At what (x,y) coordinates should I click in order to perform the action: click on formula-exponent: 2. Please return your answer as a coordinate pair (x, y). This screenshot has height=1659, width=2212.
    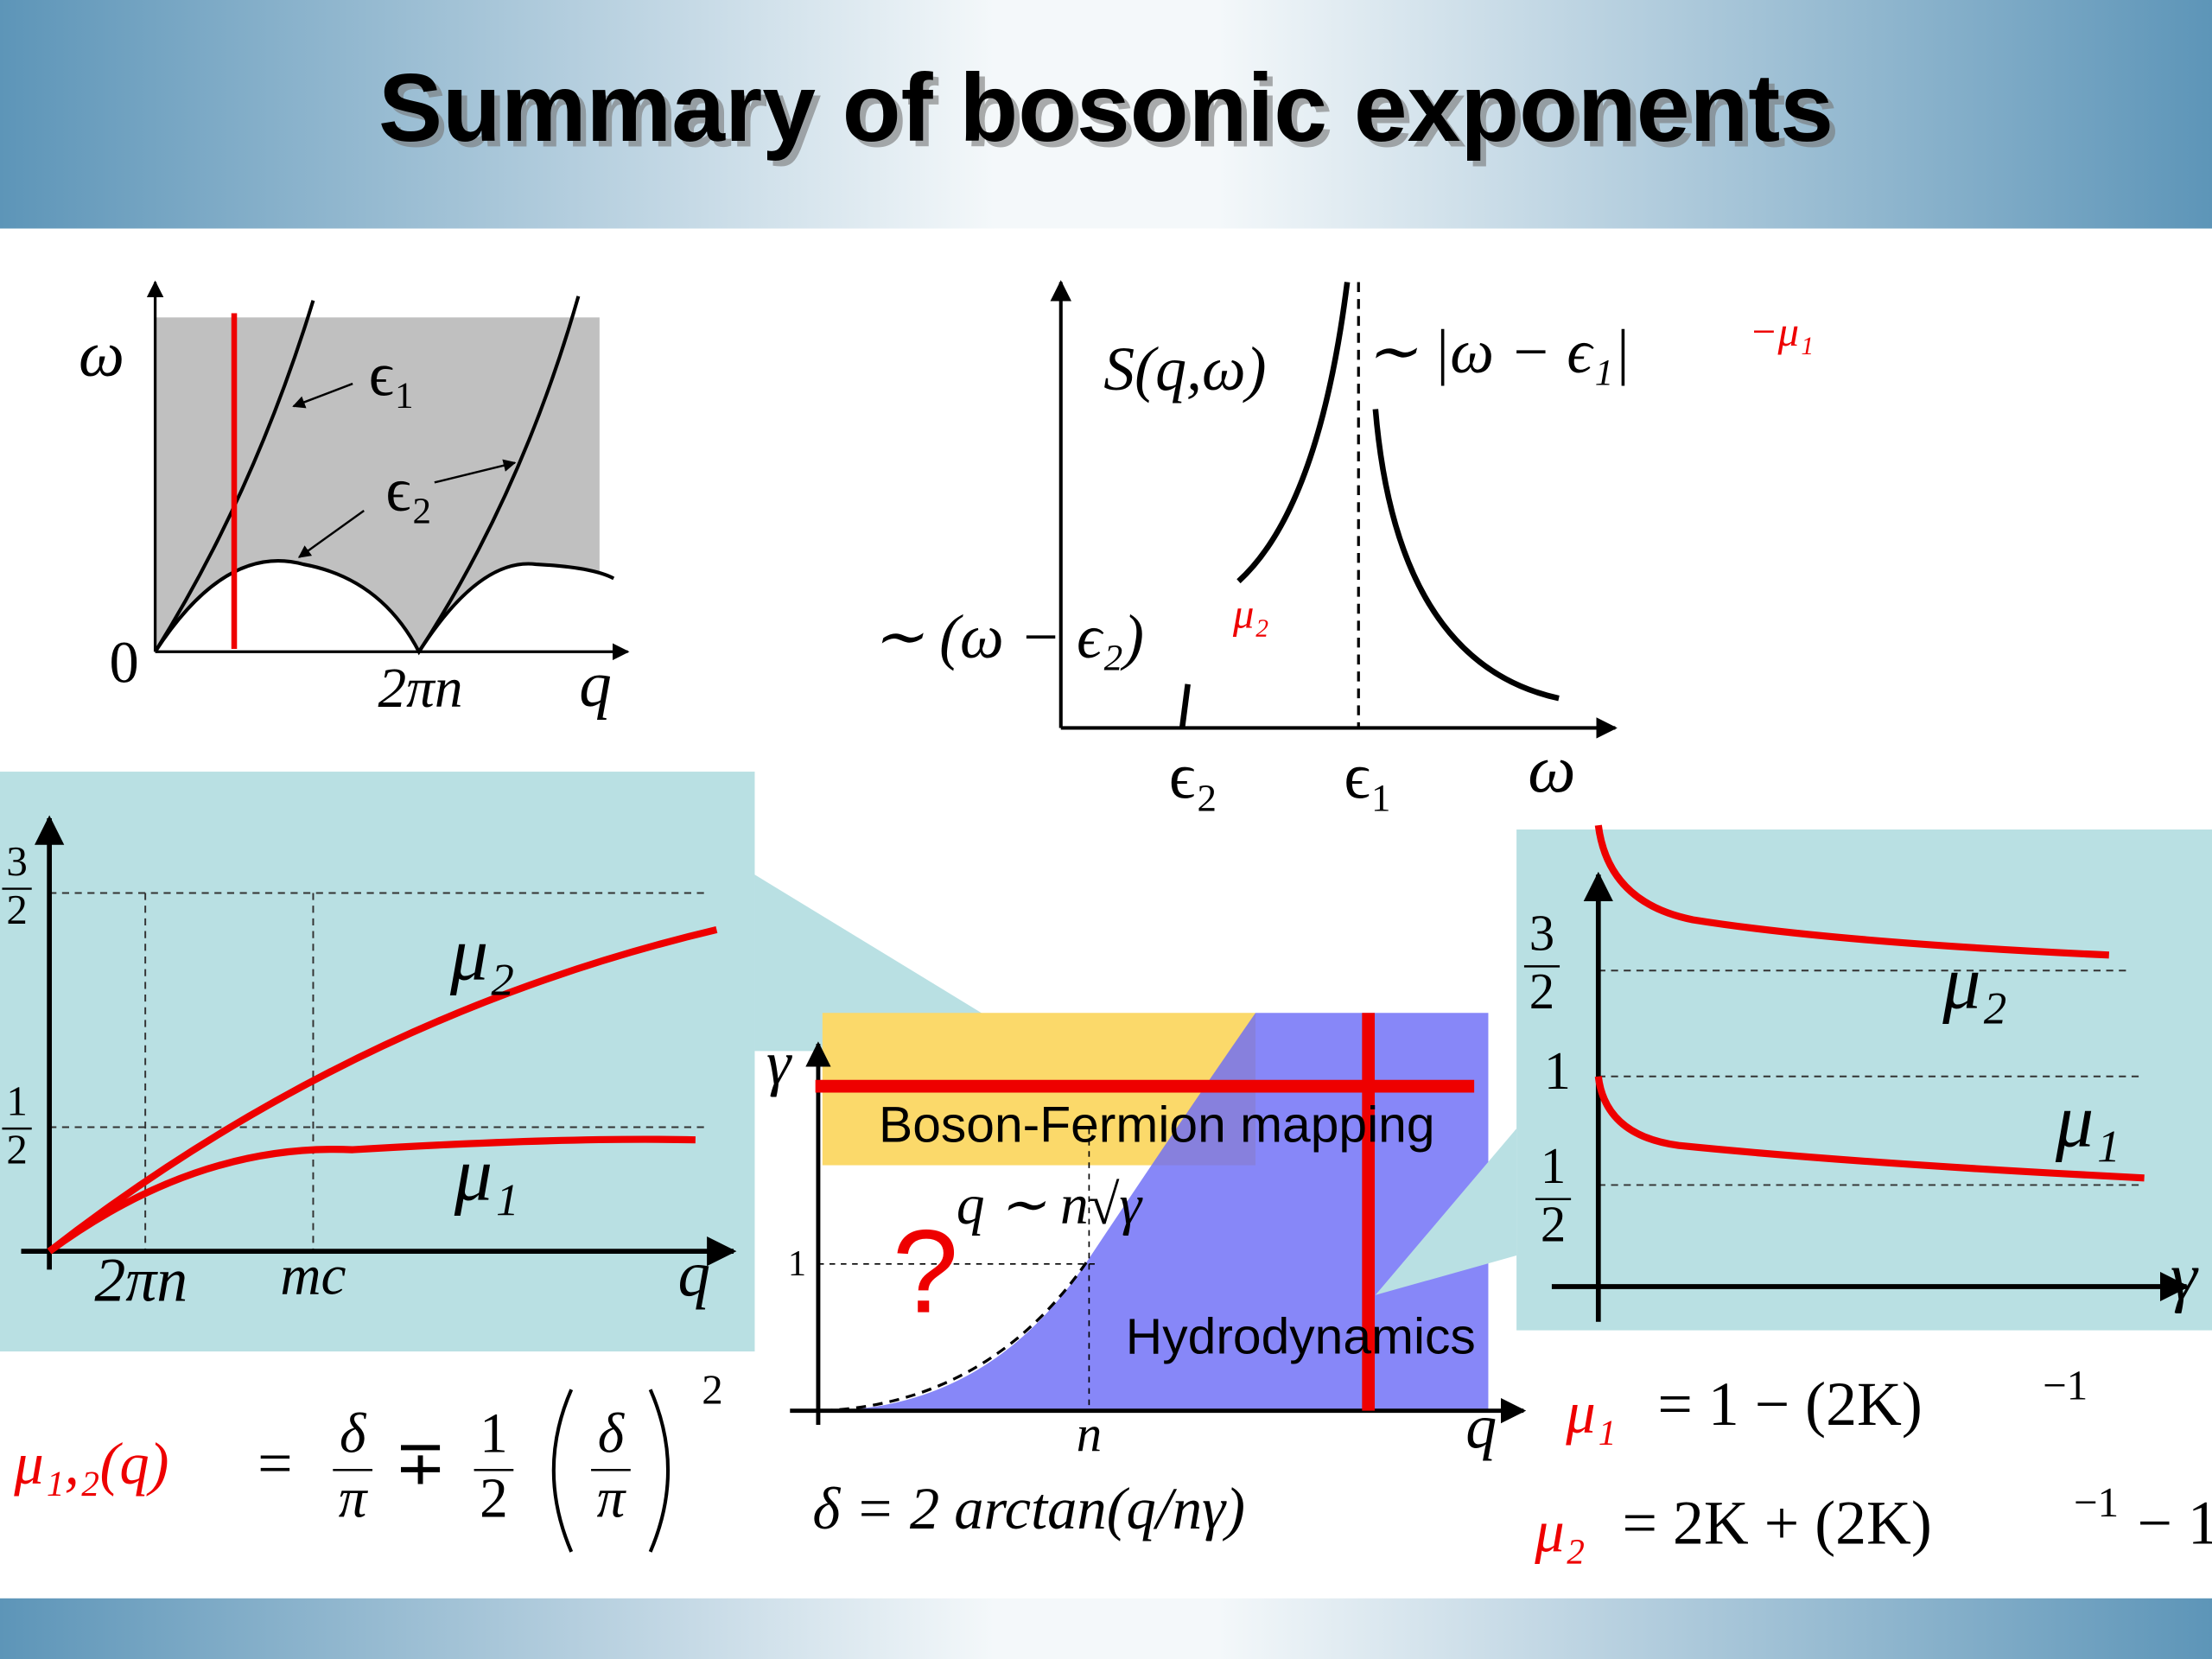
    Looking at the image, I should click on (712, 1389).